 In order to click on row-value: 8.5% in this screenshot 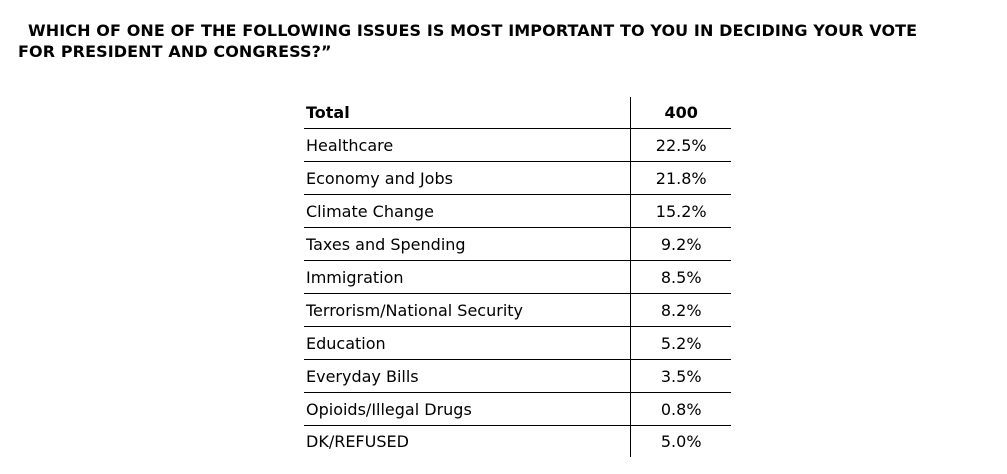, I will do `click(680, 277)`.